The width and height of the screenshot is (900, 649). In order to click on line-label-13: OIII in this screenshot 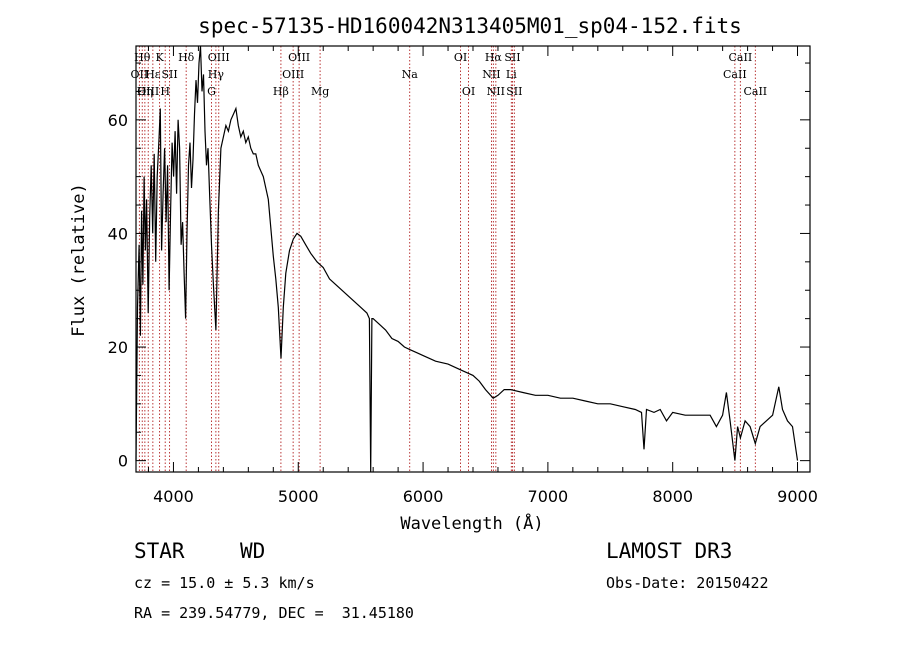, I will do `click(293, 74)`.